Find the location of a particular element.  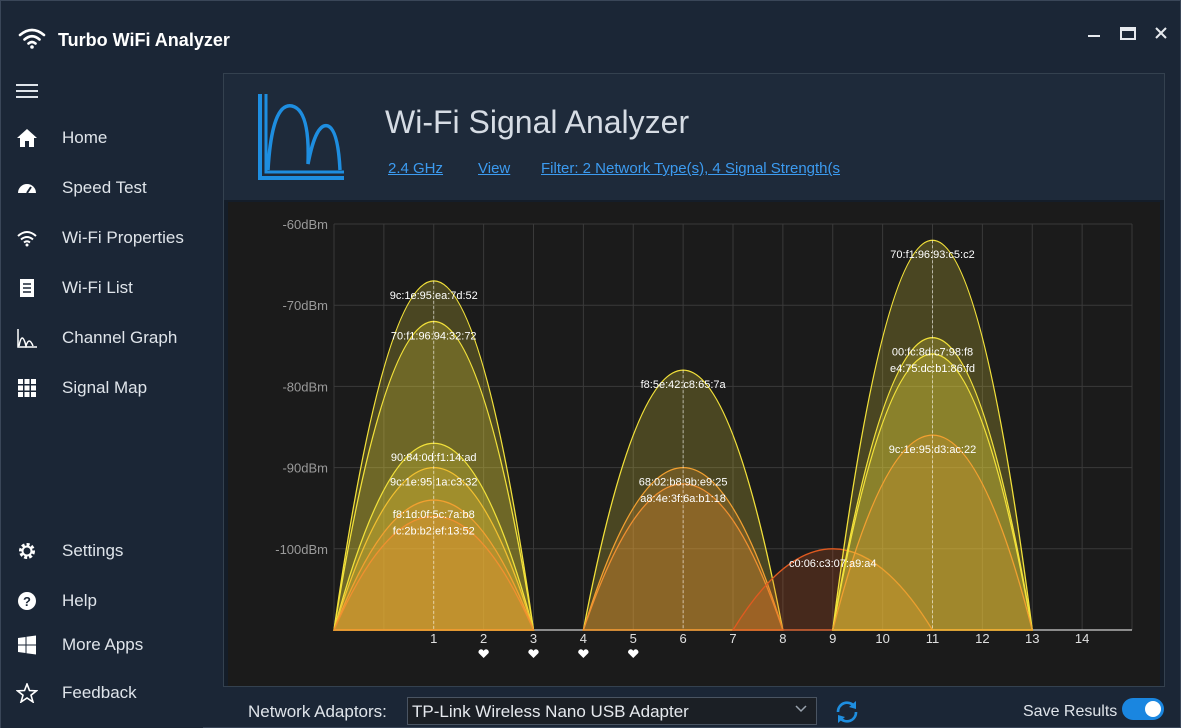

x-tick-label: 7 is located at coordinates (732, 638).